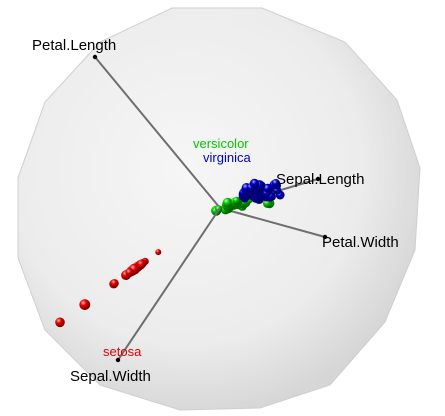 The width and height of the screenshot is (445, 416). Describe the element at coordinates (221, 143) in the screenshot. I see `group-label-versicolor: versicolor` at that location.